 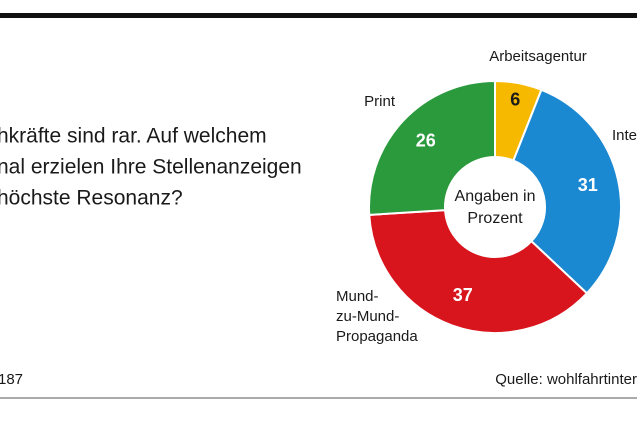 I want to click on source: Quelle: wohlfahrtinter, so click(x=566, y=379).